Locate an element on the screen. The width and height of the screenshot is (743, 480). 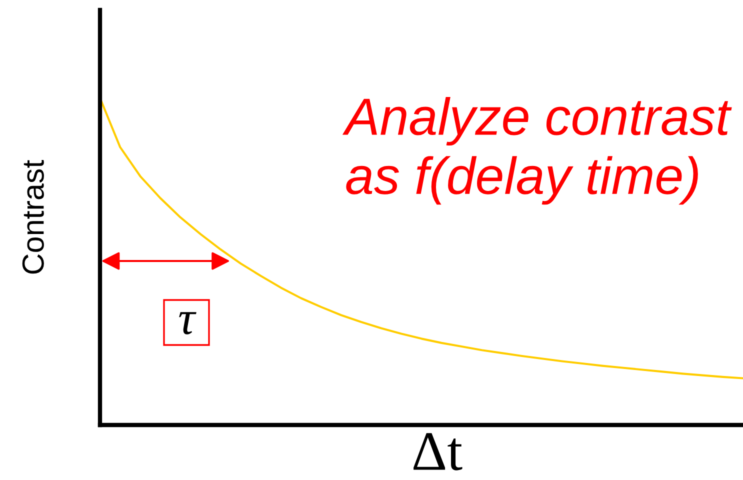
annotation: Analyze contrast as f(delay time) is located at coordinates (537, 151).